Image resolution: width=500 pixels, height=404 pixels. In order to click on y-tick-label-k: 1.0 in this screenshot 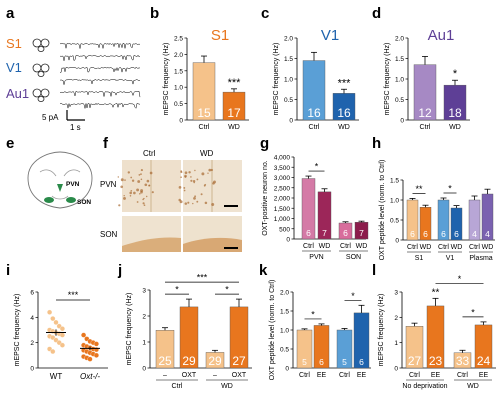, I will do `click(284, 331)`.